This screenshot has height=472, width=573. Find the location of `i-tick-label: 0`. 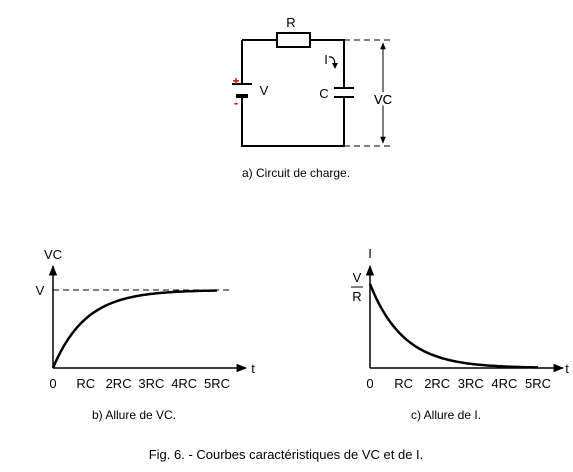

i-tick-label: 0 is located at coordinates (369, 383).